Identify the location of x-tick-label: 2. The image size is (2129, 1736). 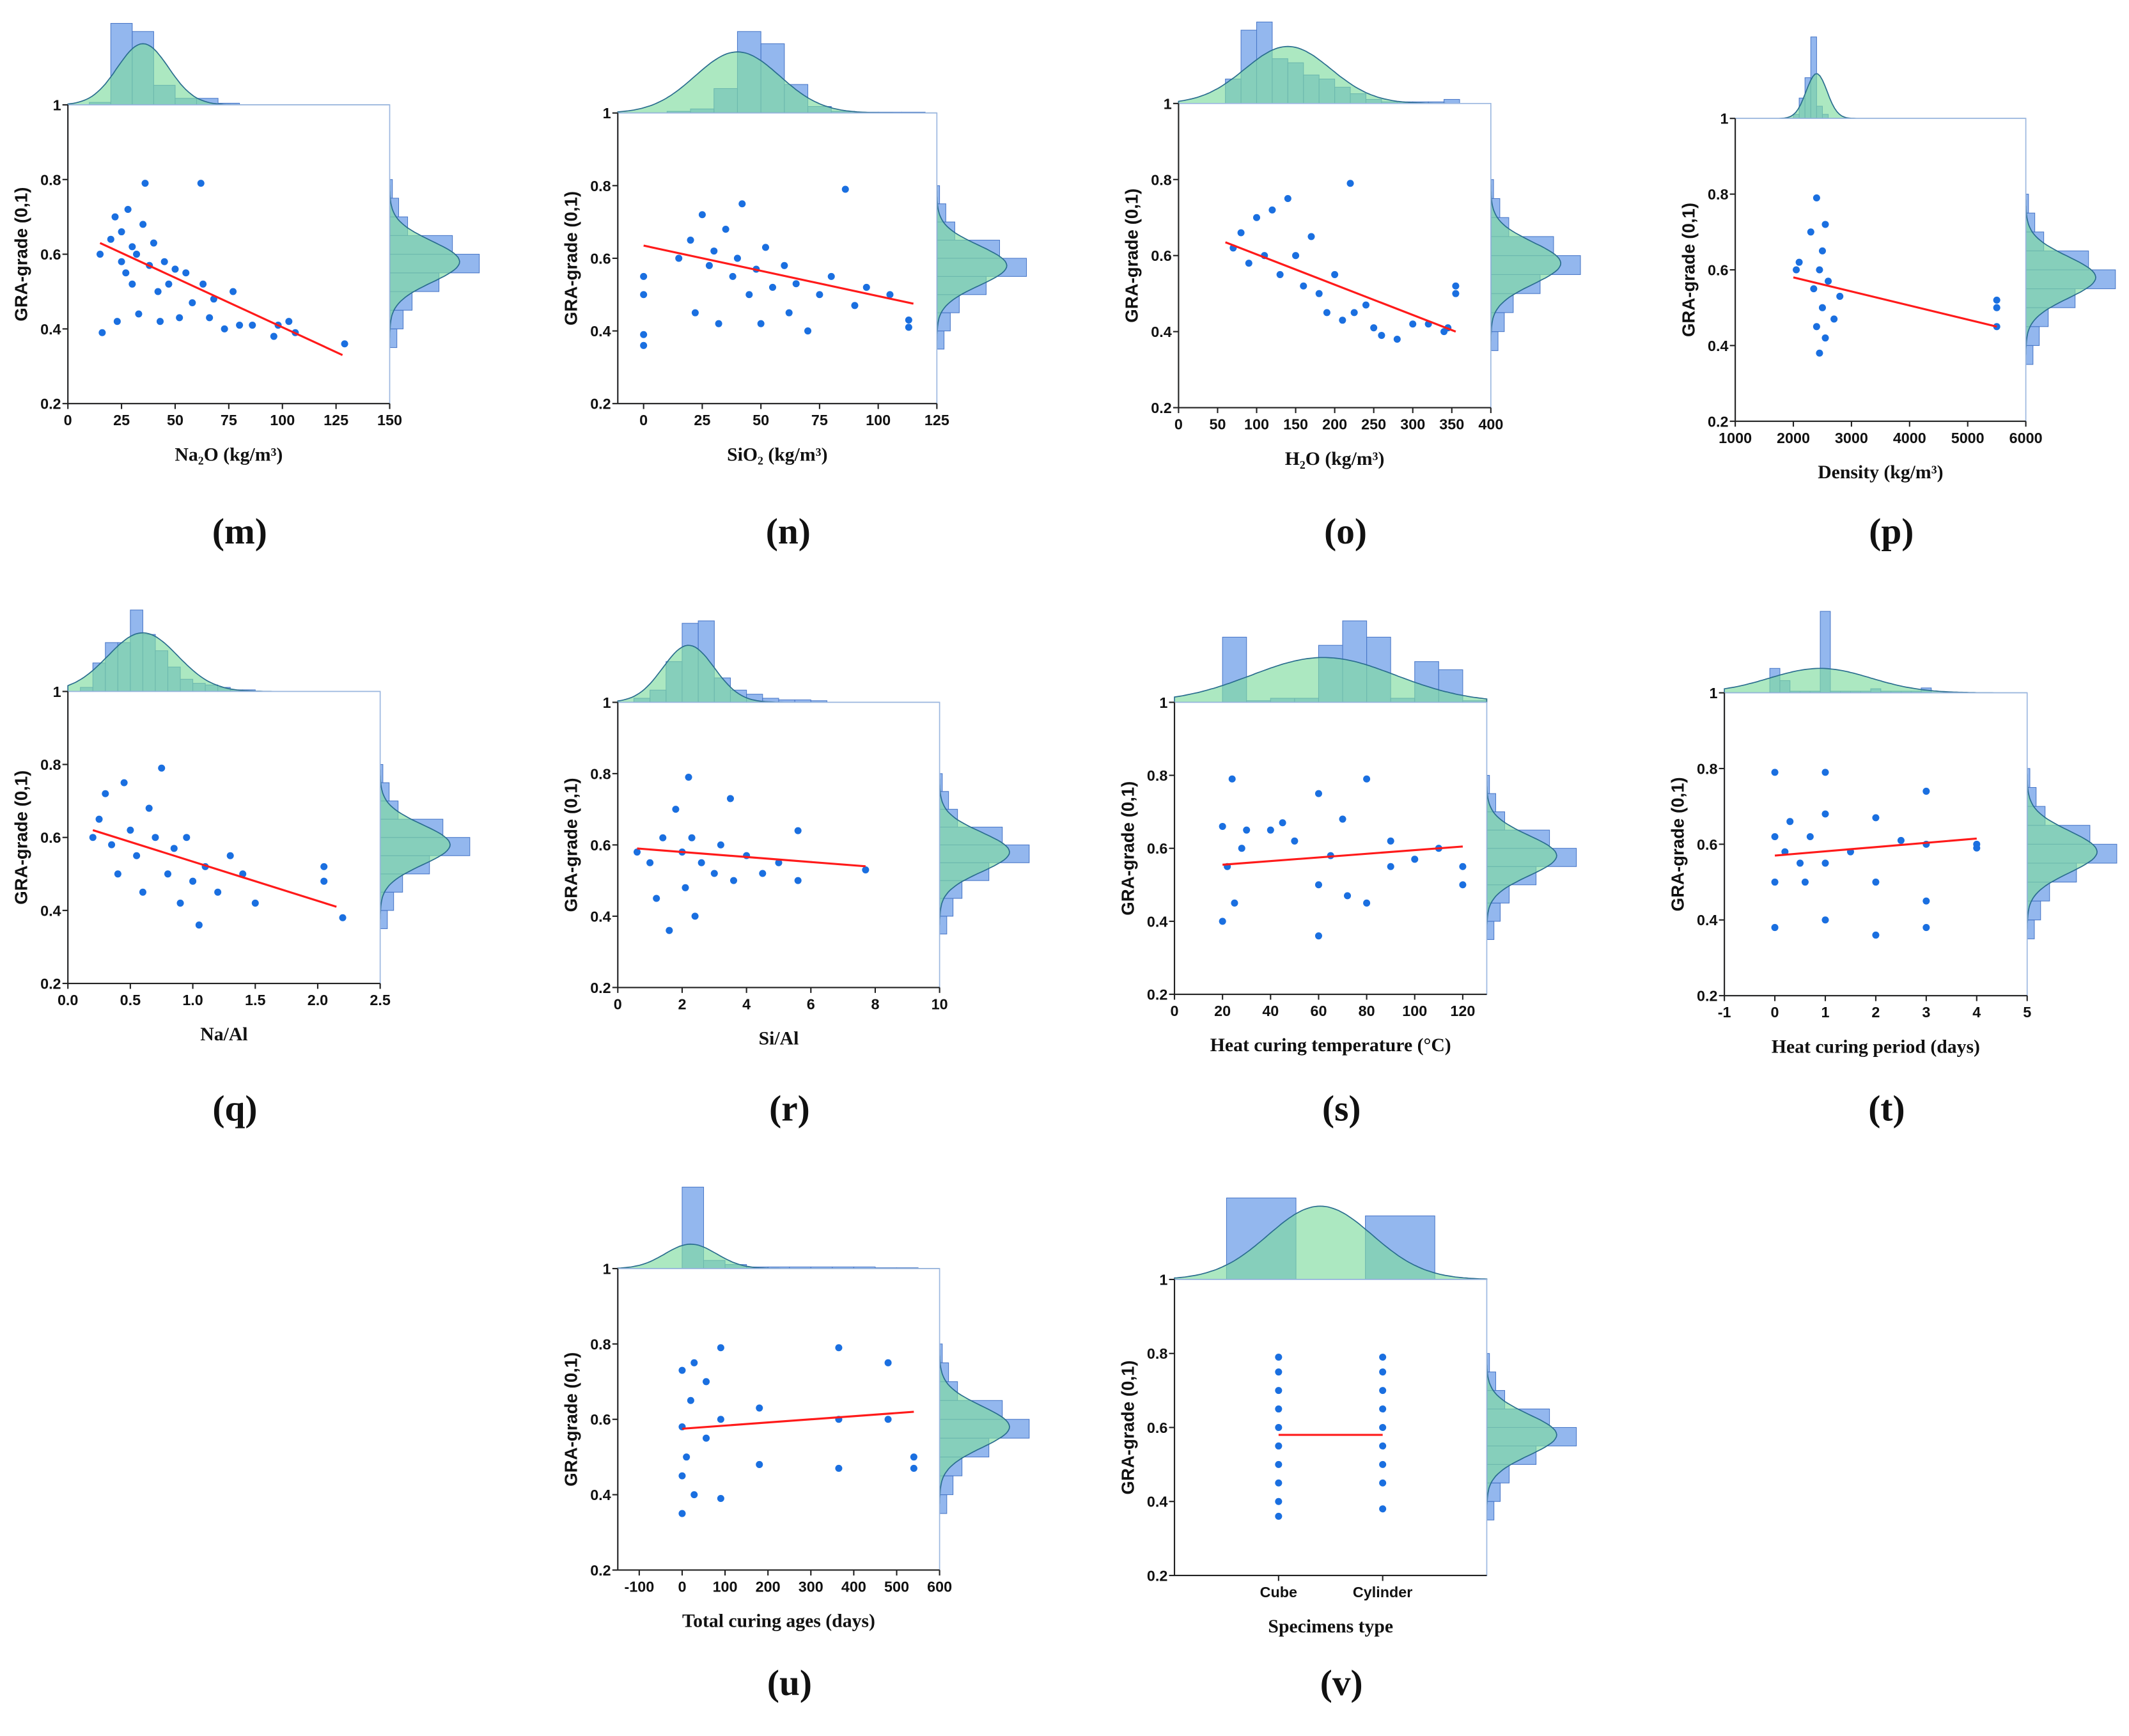
(1875, 1012).